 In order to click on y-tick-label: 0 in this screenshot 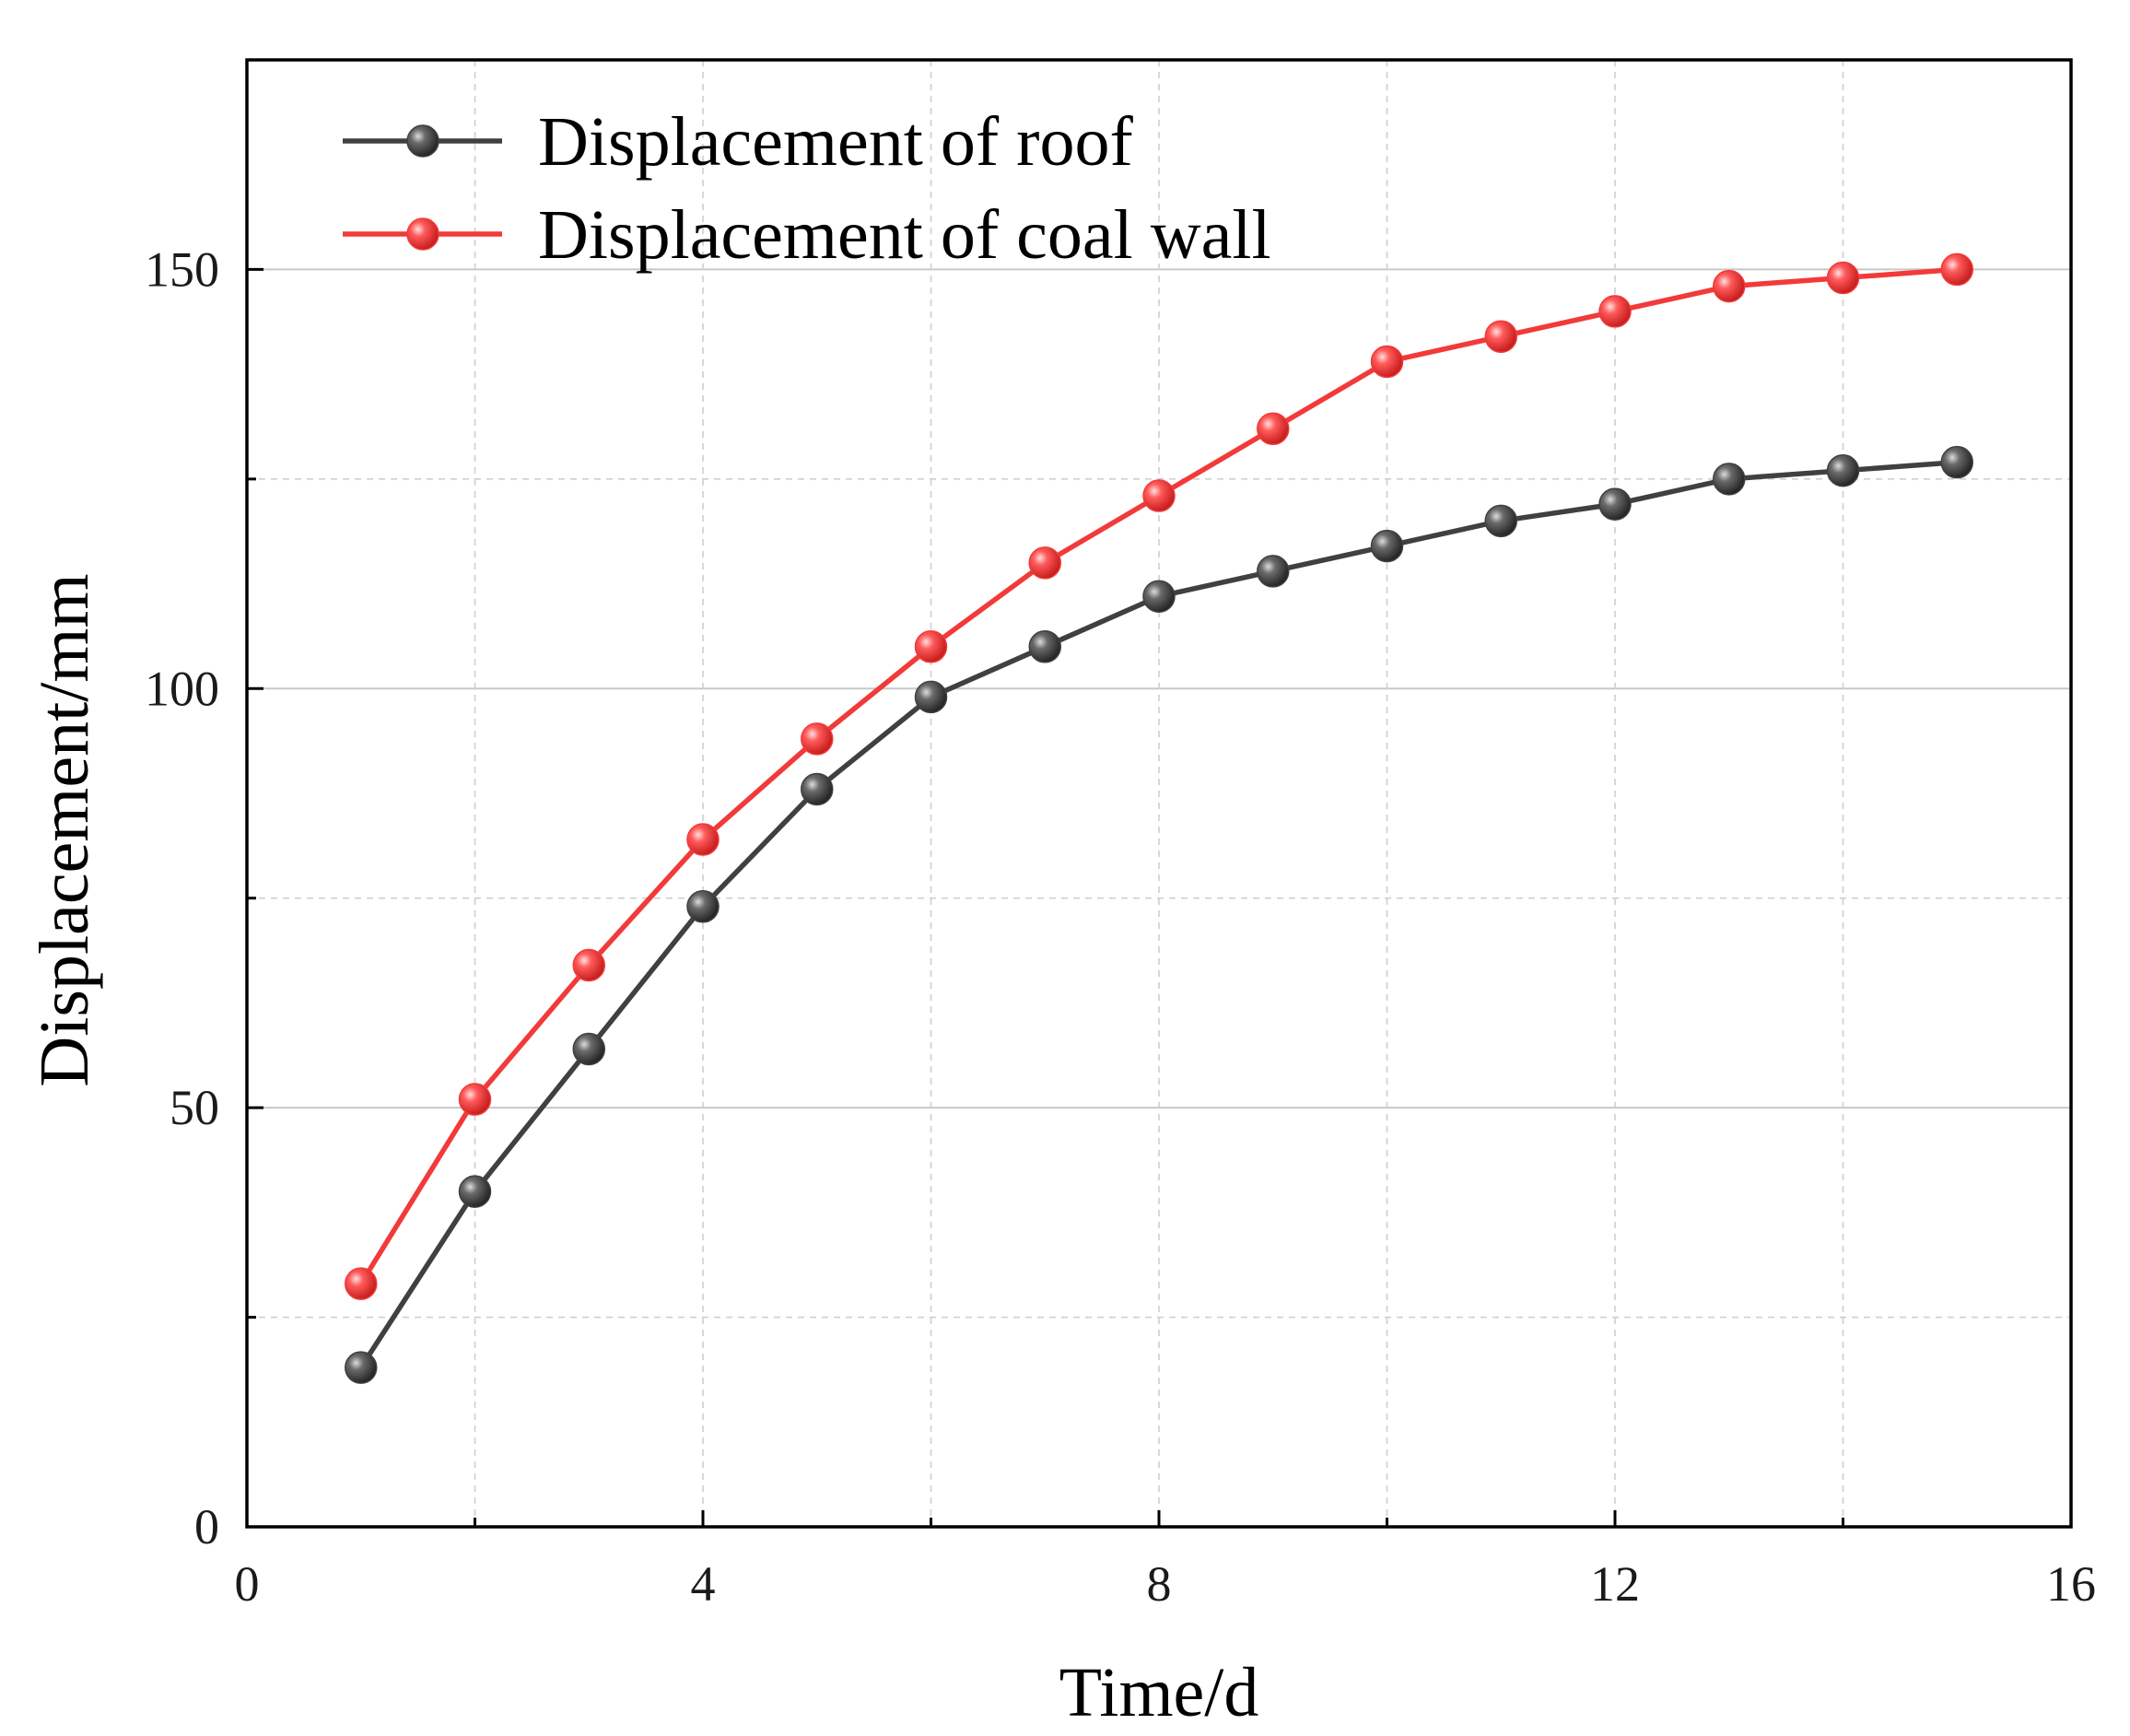, I will do `click(206, 1526)`.